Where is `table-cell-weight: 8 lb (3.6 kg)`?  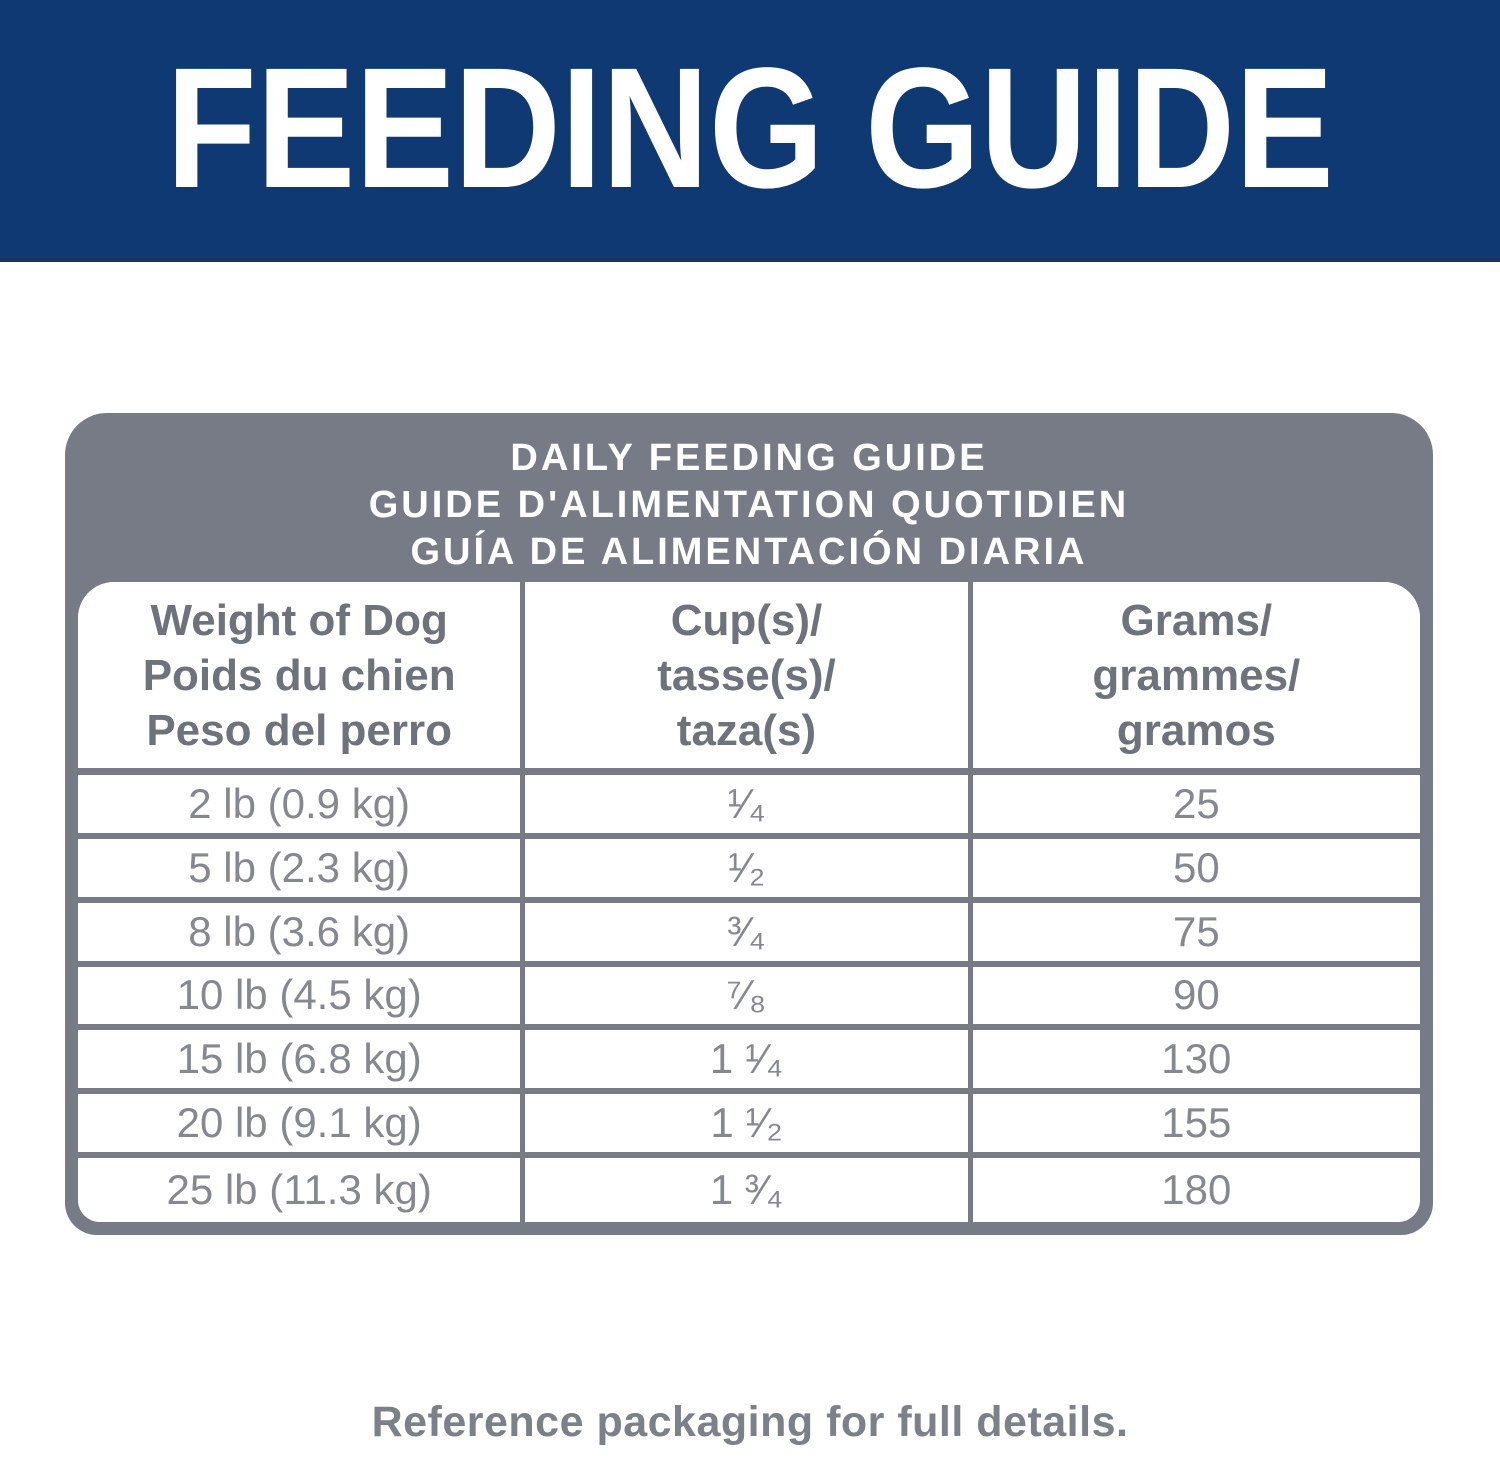 table-cell-weight: 8 lb (3.6 kg) is located at coordinates (302, 934).